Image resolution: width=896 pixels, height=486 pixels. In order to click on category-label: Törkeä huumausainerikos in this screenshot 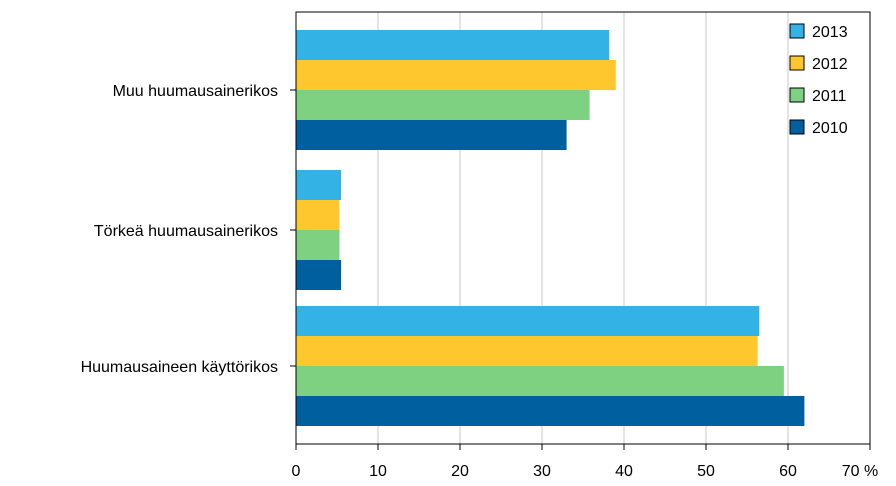, I will do `click(186, 231)`.